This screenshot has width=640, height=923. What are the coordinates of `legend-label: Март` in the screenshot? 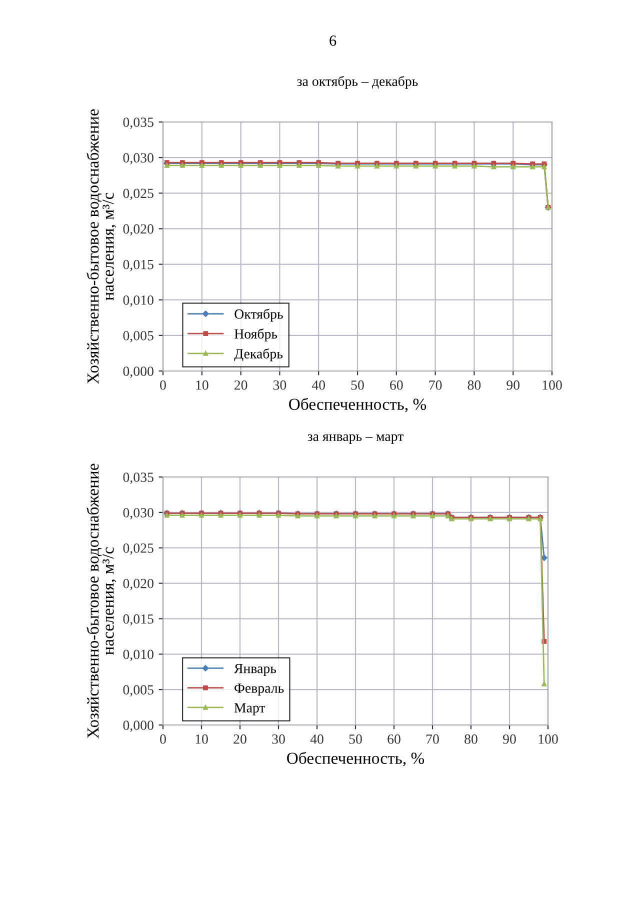 It's located at (250, 709).